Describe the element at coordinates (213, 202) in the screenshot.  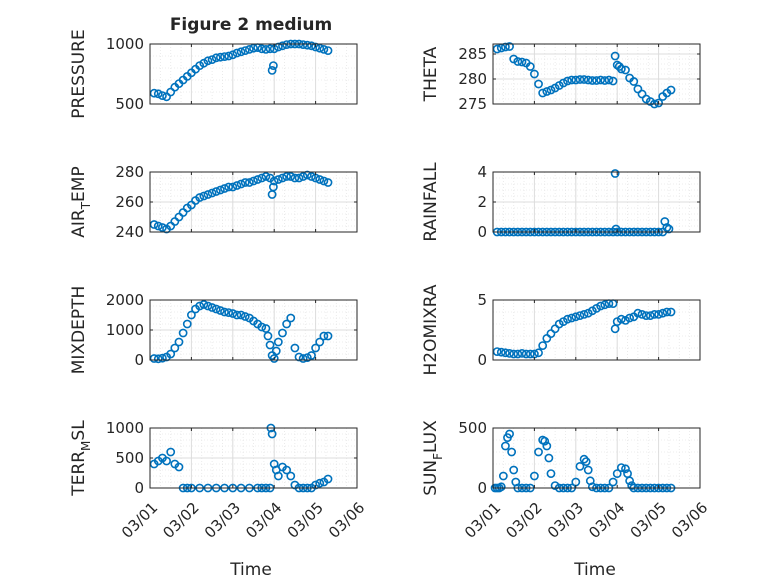
I see `subplot-air: 240 260 280 AIRTEMP` at that location.